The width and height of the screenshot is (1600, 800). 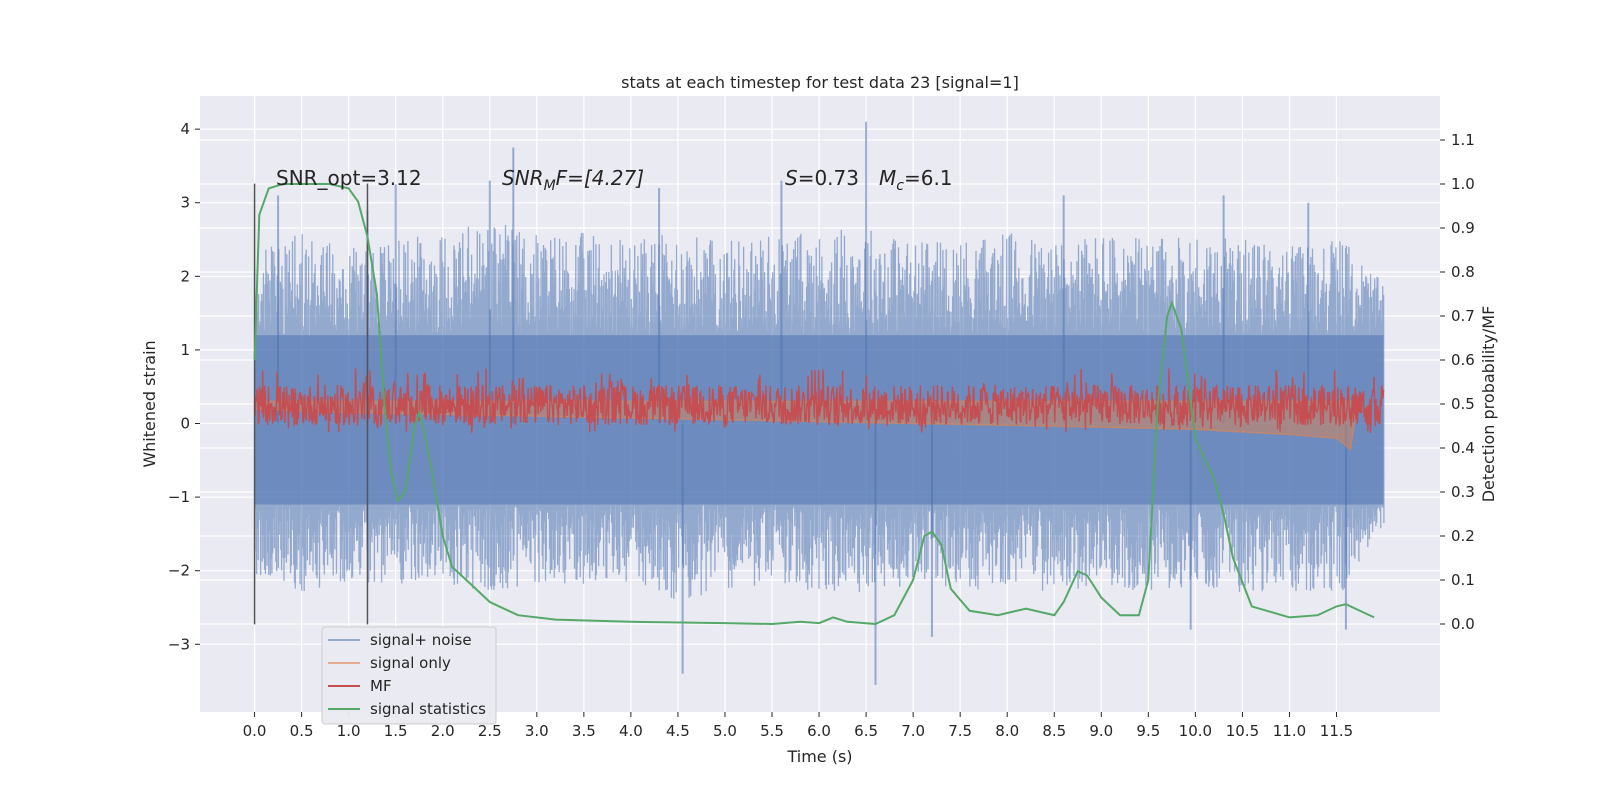 What do you see at coordinates (179, 644) in the screenshot?
I see `y-left-tick-label: −3` at bounding box center [179, 644].